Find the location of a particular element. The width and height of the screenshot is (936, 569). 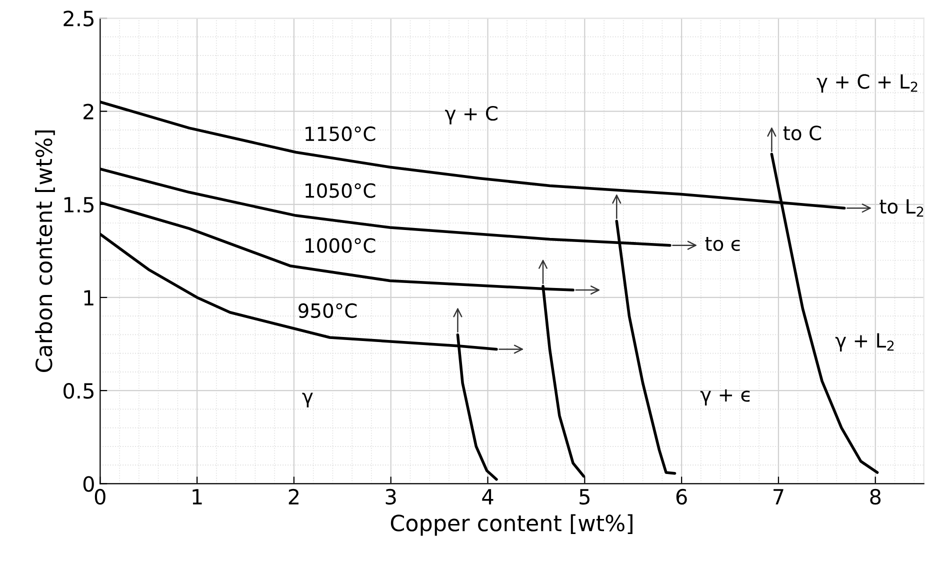

y-tick-label: 2 is located at coordinates (89, 112).